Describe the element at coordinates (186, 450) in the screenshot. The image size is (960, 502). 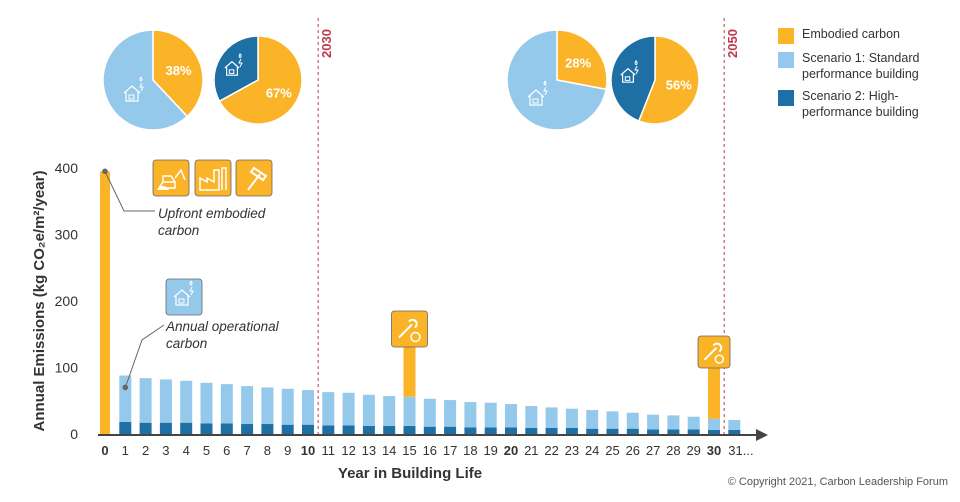
I see `x-tick-label: 4` at that location.